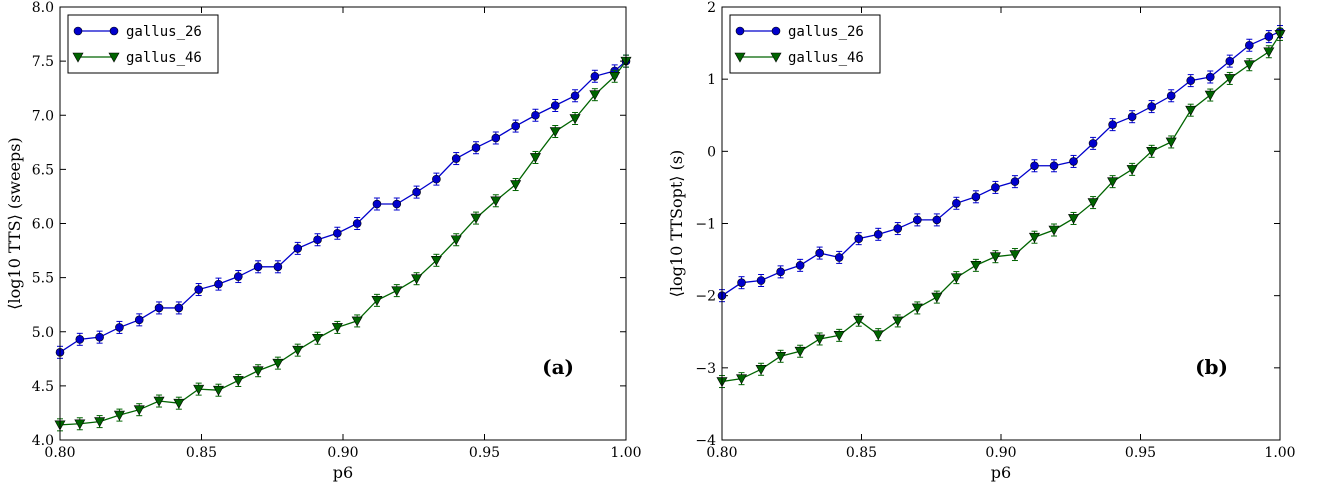  What do you see at coordinates (1211, 367) in the screenshot?
I see `panel-label: (b)` at bounding box center [1211, 367].